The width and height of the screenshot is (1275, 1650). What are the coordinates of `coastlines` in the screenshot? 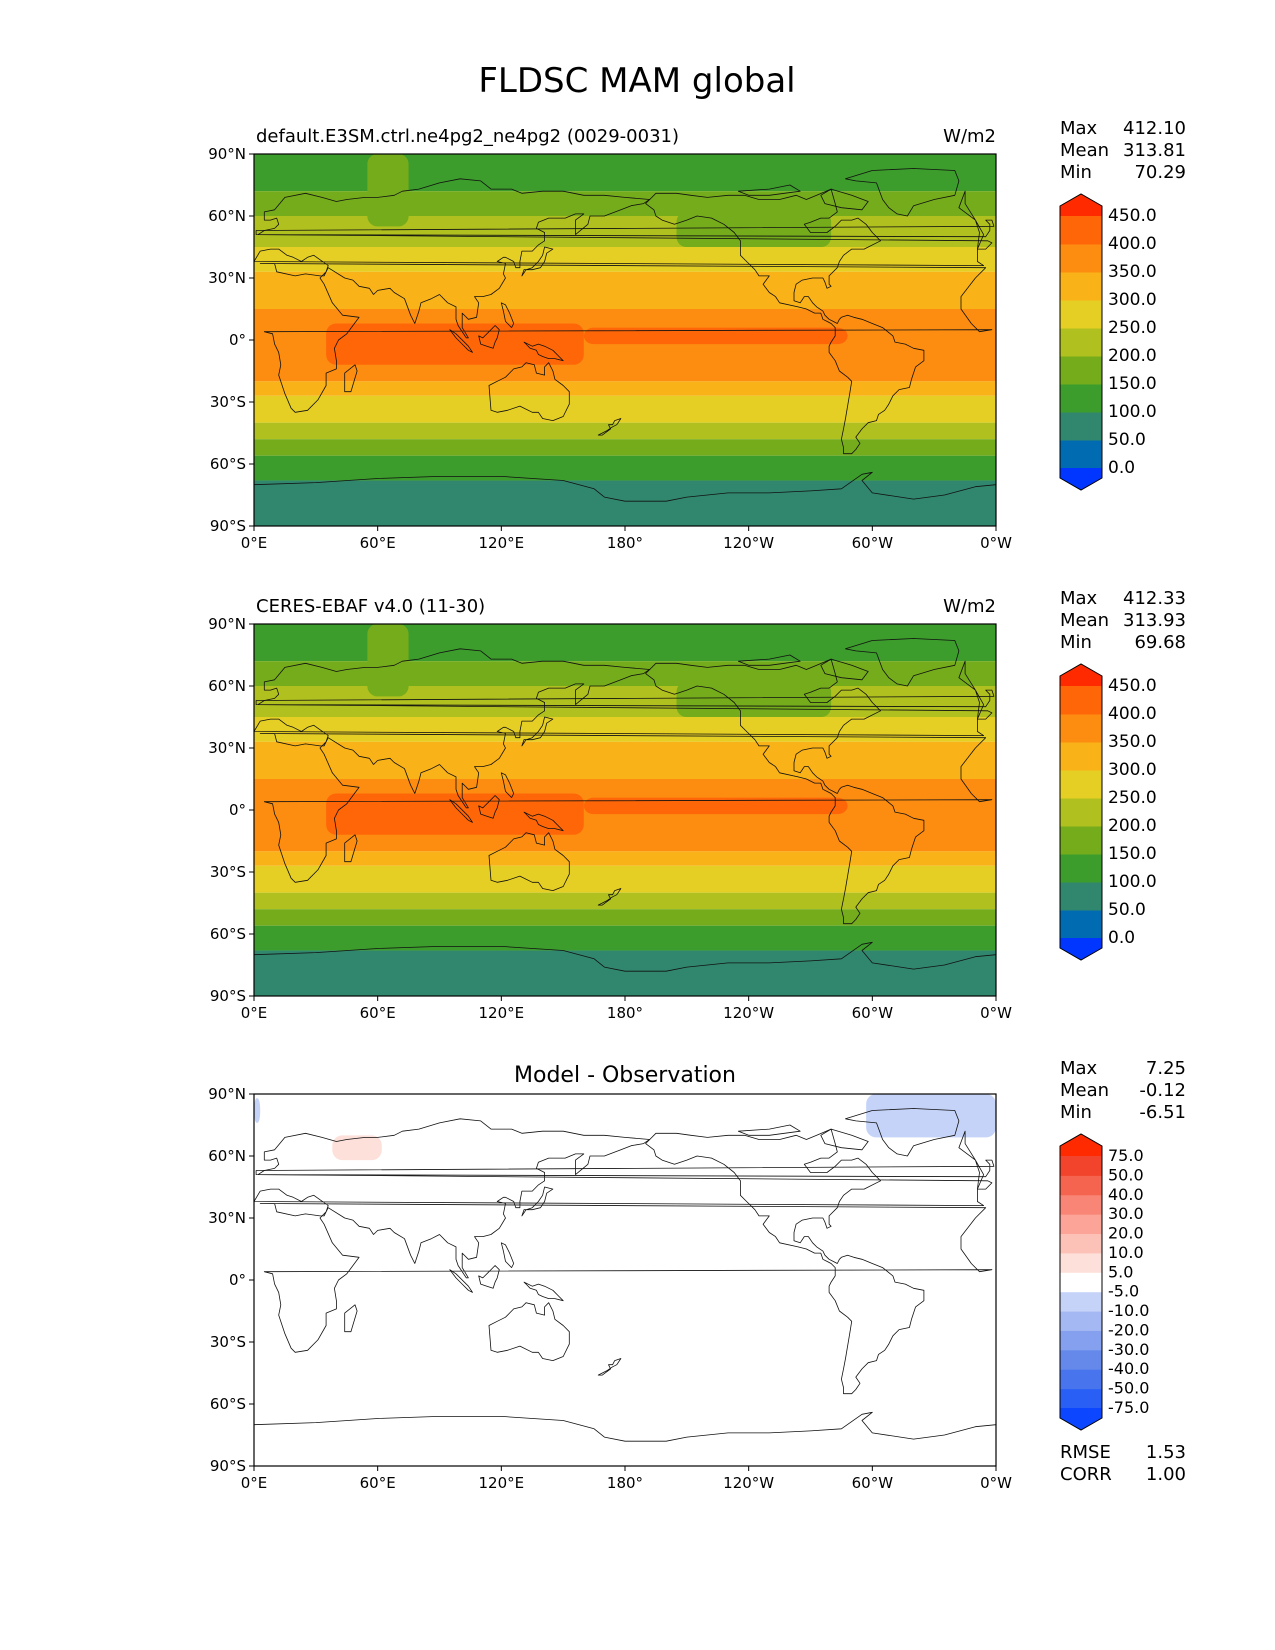 It's located at (625, 1287).